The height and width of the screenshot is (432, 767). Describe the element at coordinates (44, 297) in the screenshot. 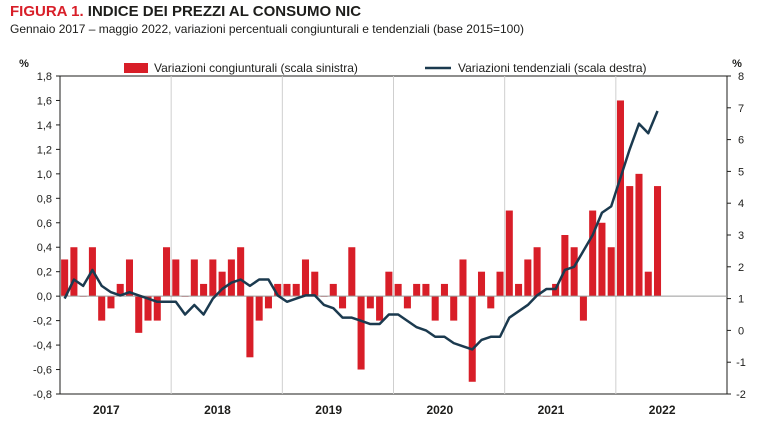

I see `left-tick-label: 0,0` at that location.